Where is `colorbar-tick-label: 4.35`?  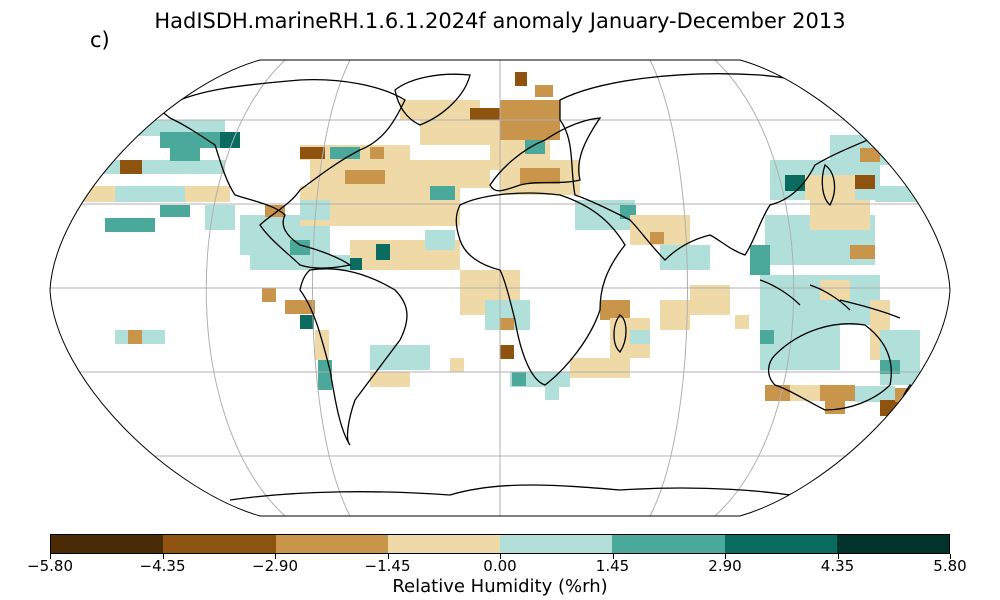 colorbar-tick-label: 4.35 is located at coordinates (837, 566).